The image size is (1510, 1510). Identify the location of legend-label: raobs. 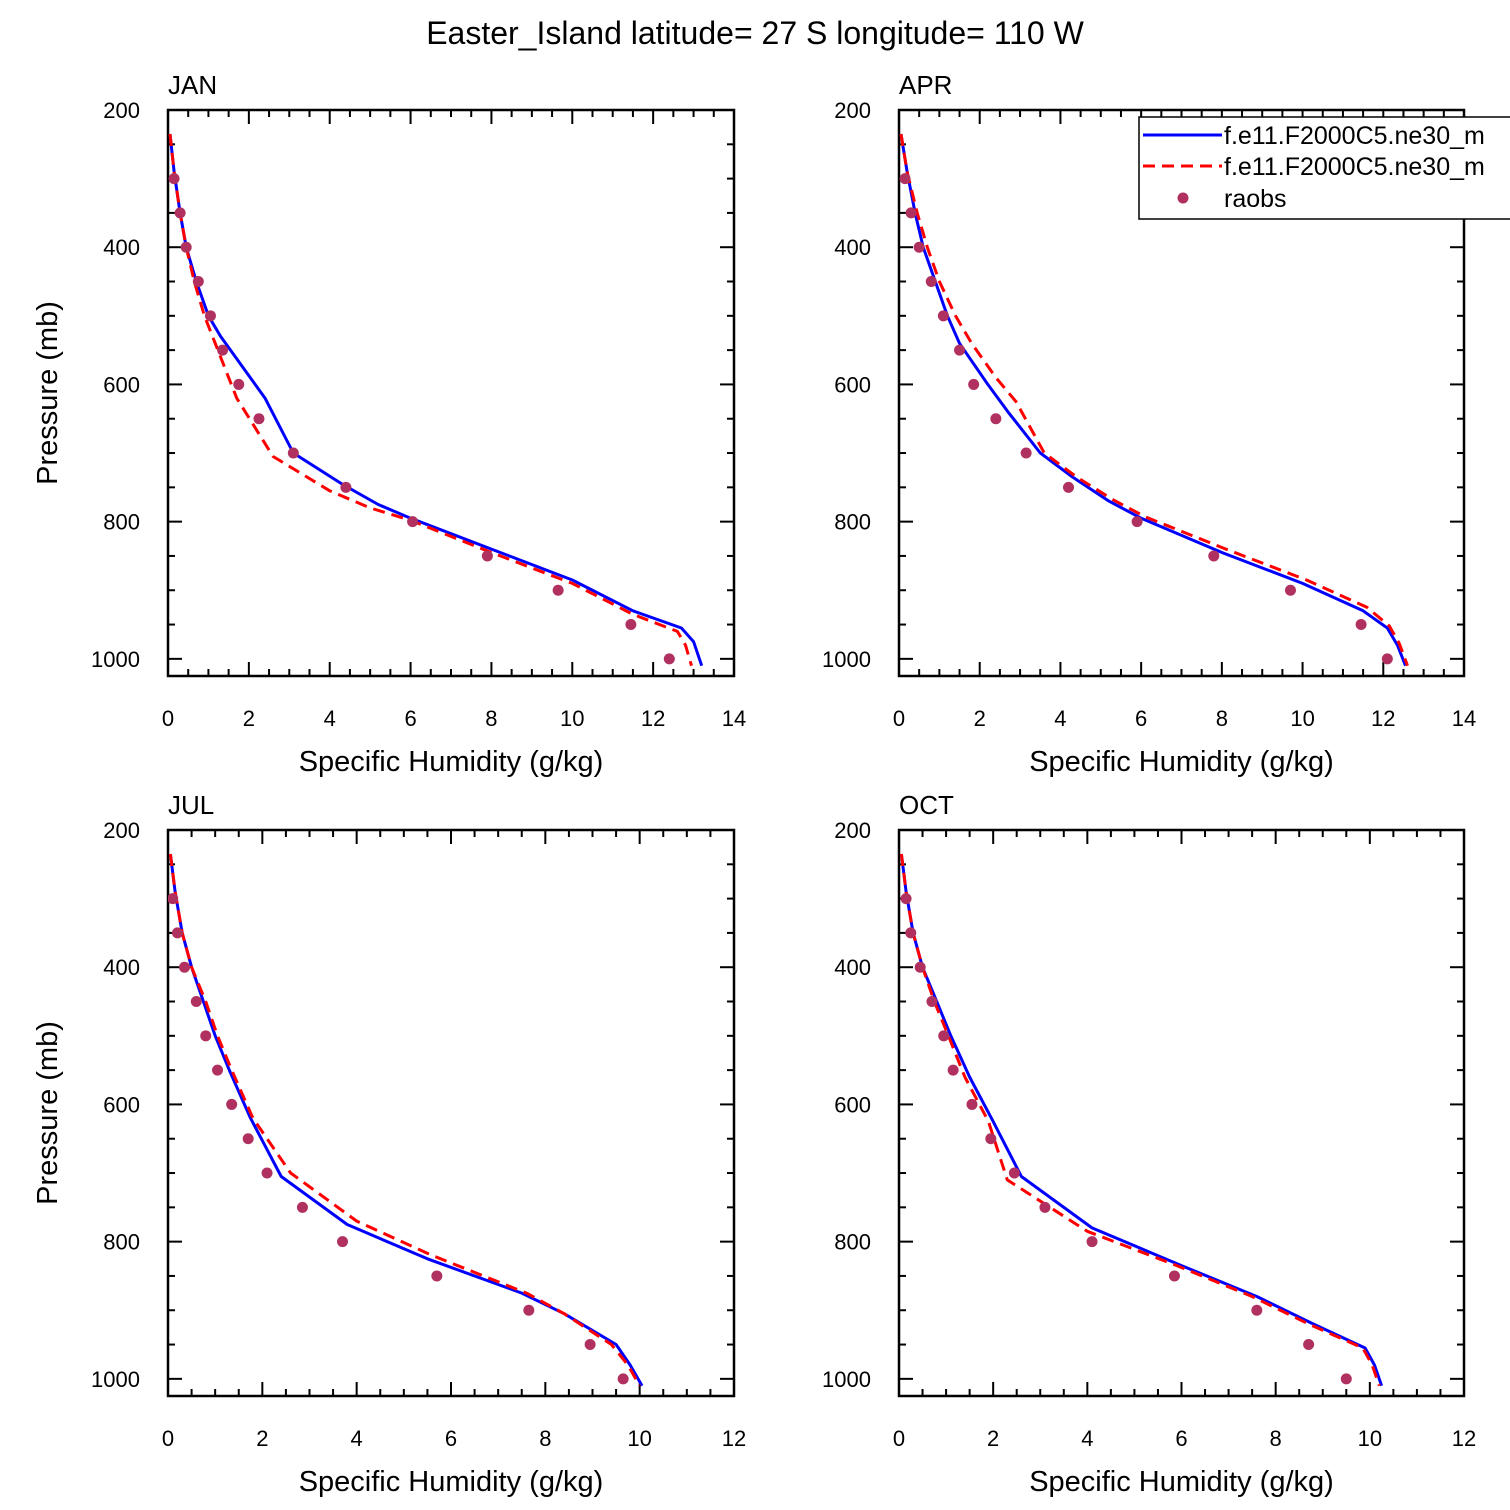
(1255, 199).